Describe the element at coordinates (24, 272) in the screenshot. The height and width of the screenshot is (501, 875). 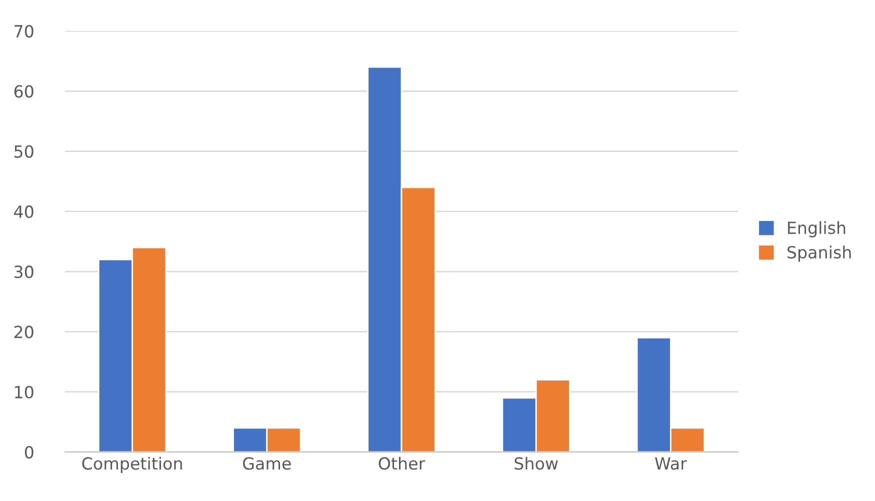
I see `y-tick-label: 30` at that location.